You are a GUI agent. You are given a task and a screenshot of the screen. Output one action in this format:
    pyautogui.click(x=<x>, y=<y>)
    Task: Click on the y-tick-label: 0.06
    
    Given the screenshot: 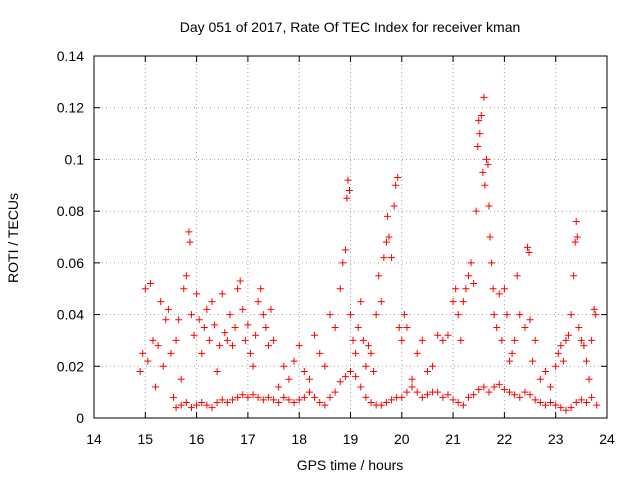 What is the action you would take?
    pyautogui.click(x=70, y=263)
    